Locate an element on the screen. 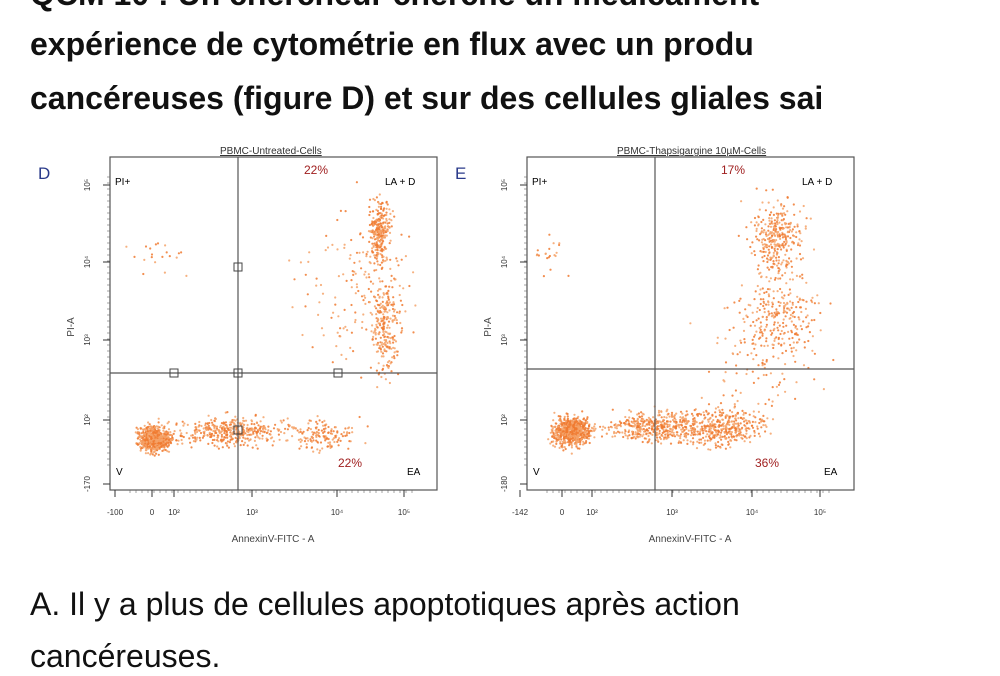 The height and width of the screenshot is (676, 1000). y-tick-label: -180 is located at coordinates (504, 483).